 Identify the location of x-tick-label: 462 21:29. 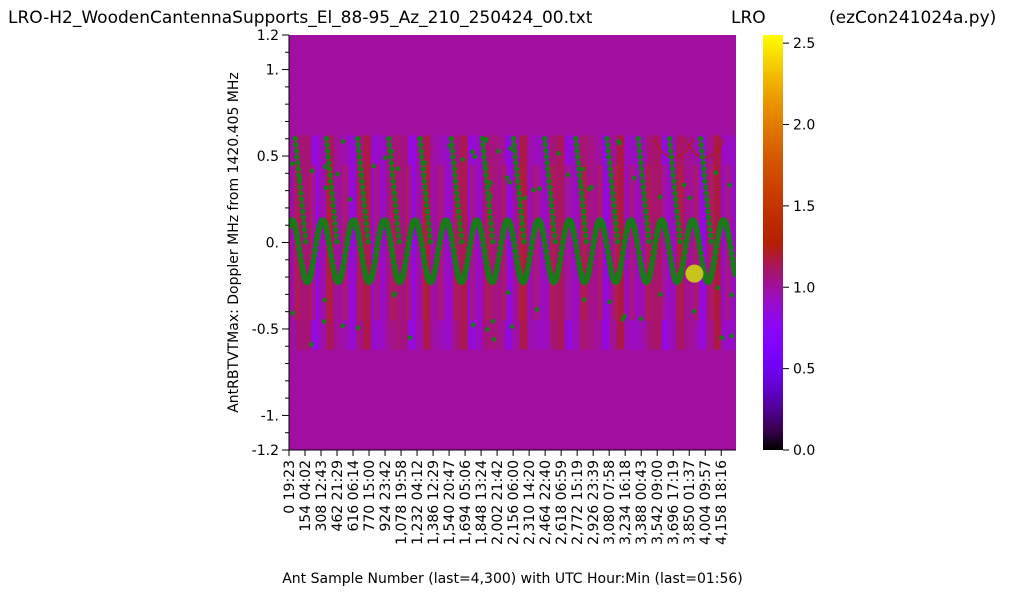
(338, 496).